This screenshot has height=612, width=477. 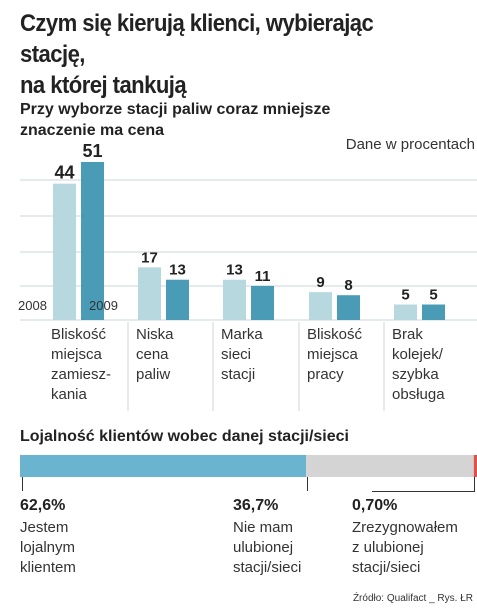 I want to click on units-note: Dane w procentach, so click(x=410, y=144).